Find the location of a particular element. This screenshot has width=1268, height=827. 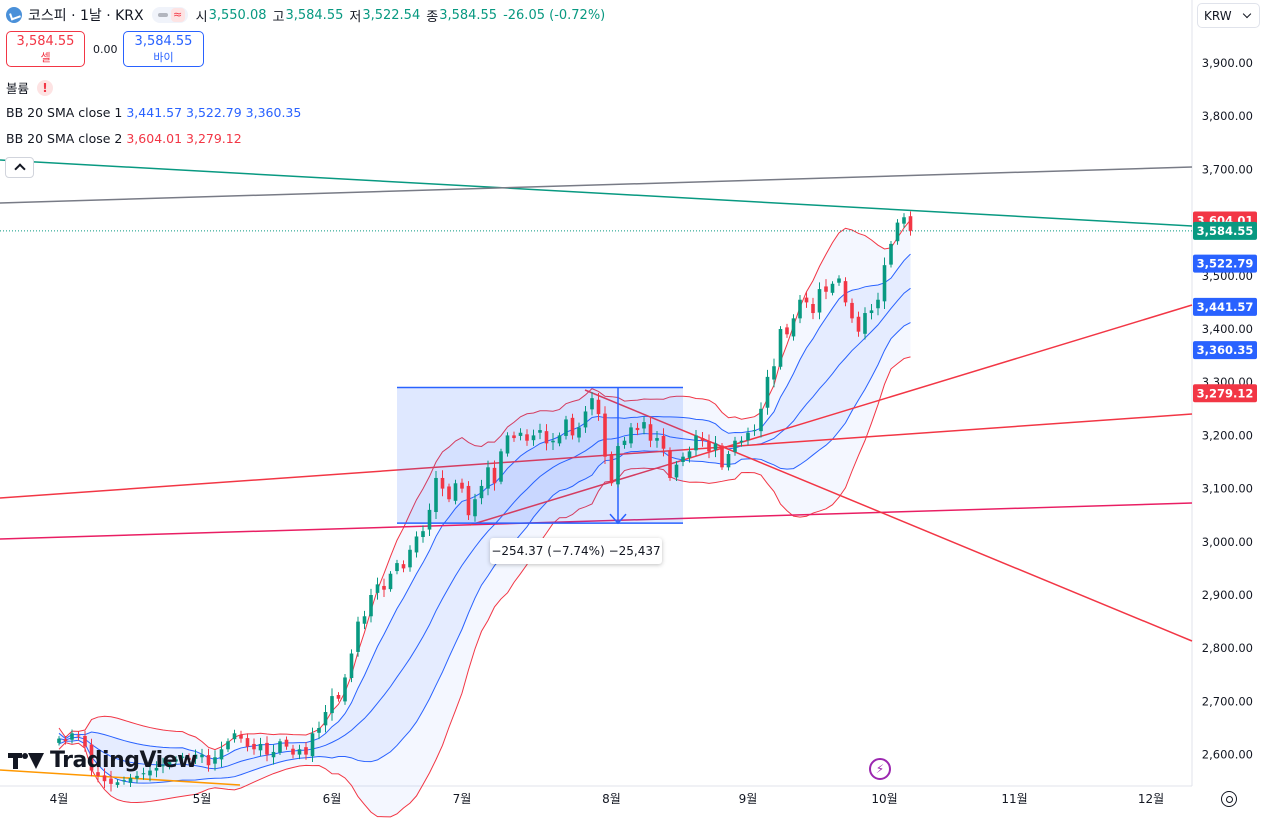

bb1-basis: 3,441.57 is located at coordinates (154, 112).